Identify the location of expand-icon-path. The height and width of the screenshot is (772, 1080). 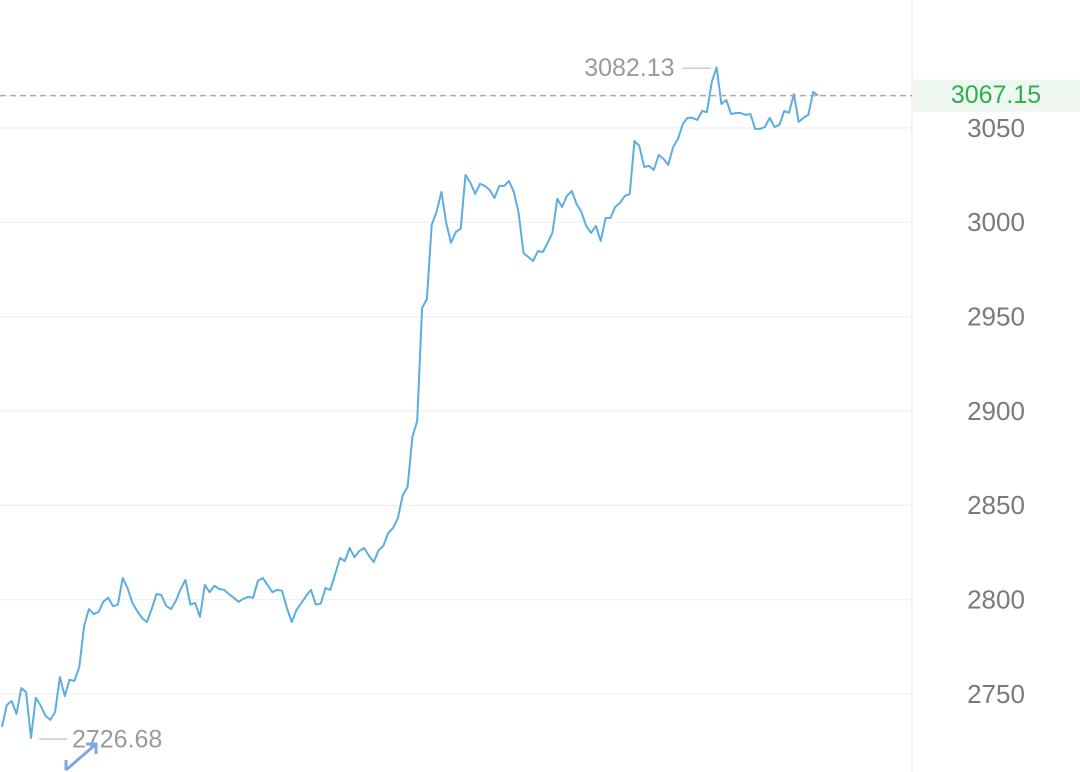
(81, 757).